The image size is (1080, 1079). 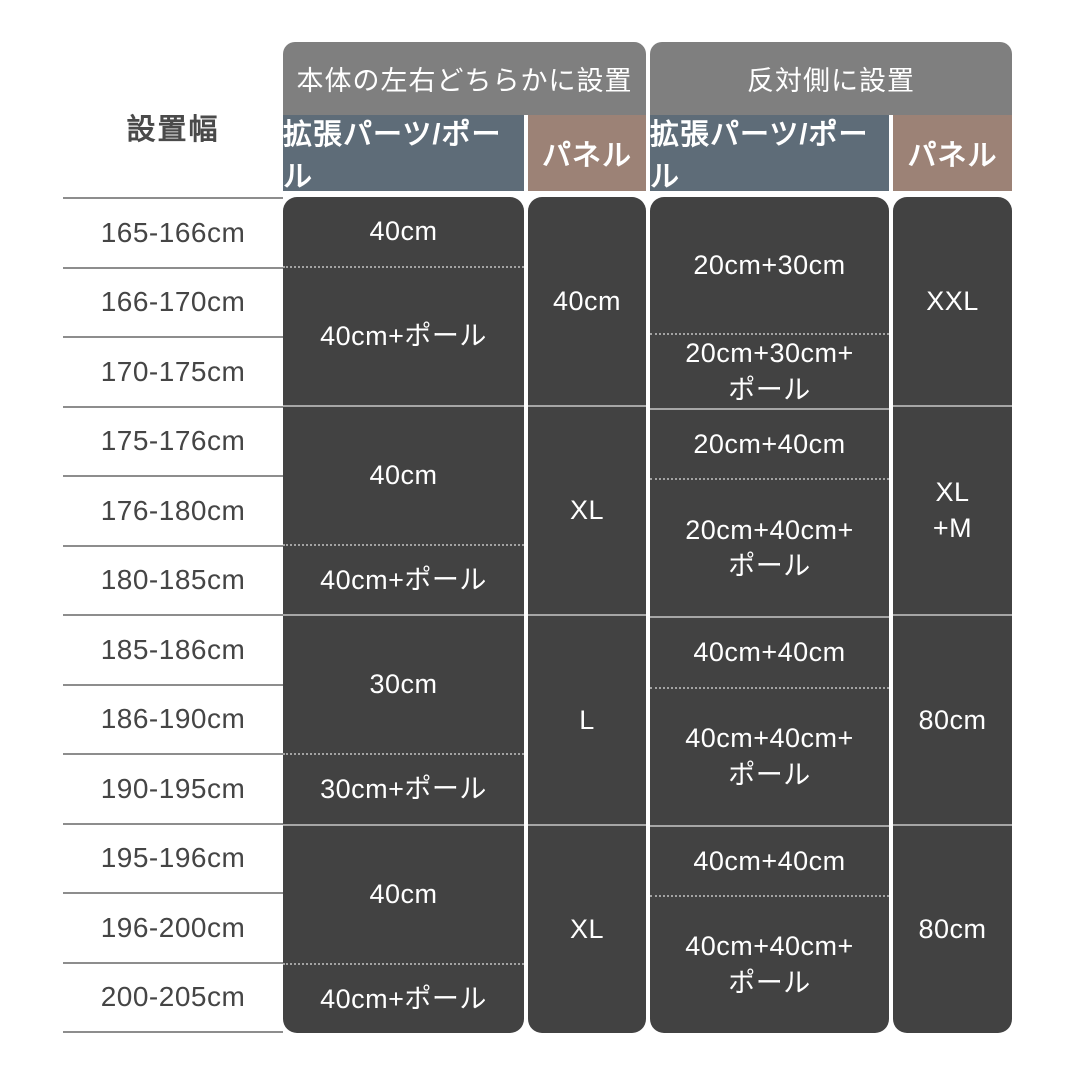 What do you see at coordinates (587, 302) in the screenshot?
I see `cell-left-panel: 40cm` at bounding box center [587, 302].